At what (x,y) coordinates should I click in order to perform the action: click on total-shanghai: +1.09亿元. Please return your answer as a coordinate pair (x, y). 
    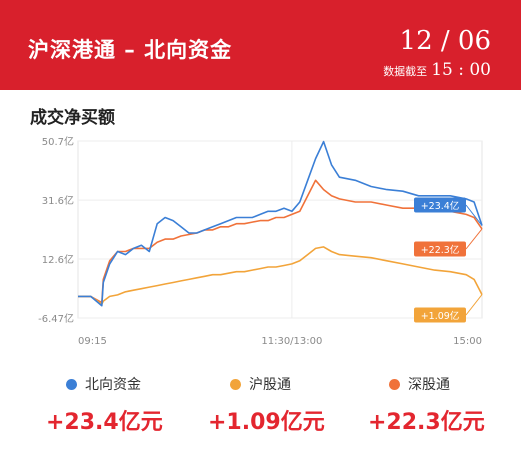
    Looking at the image, I should click on (266, 422).